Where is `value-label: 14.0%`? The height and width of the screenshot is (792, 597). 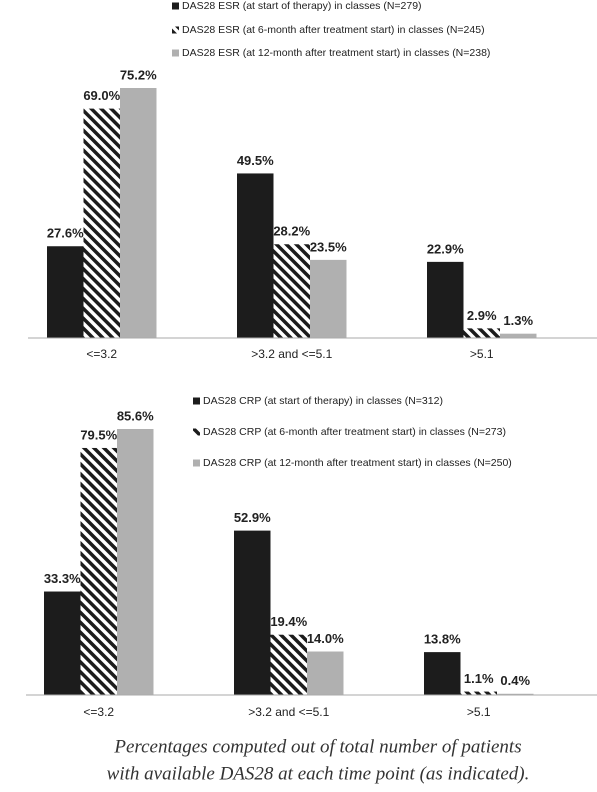
value-label: 14.0% is located at coordinates (325, 638).